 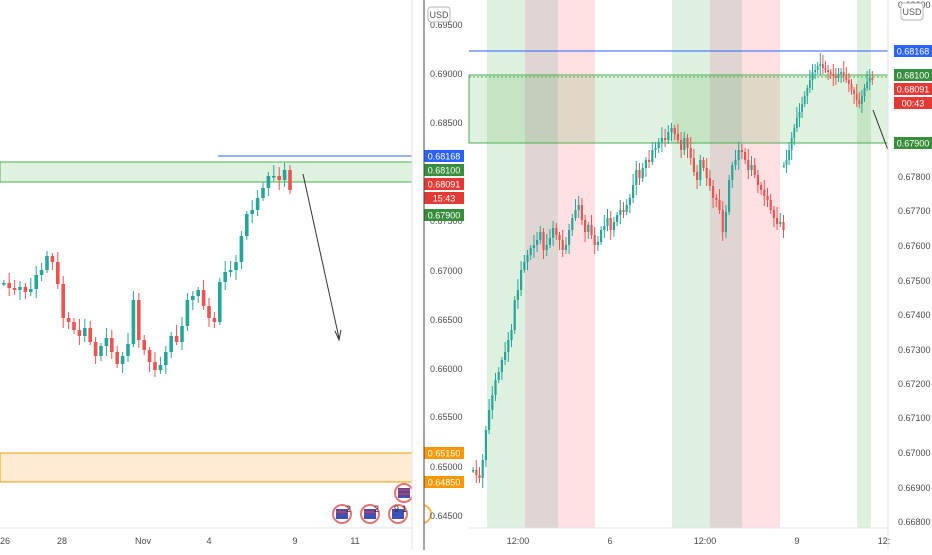 What do you see at coordinates (446, 271) in the screenshot?
I see `left-price-tick-label: 0.67000` at bounding box center [446, 271].